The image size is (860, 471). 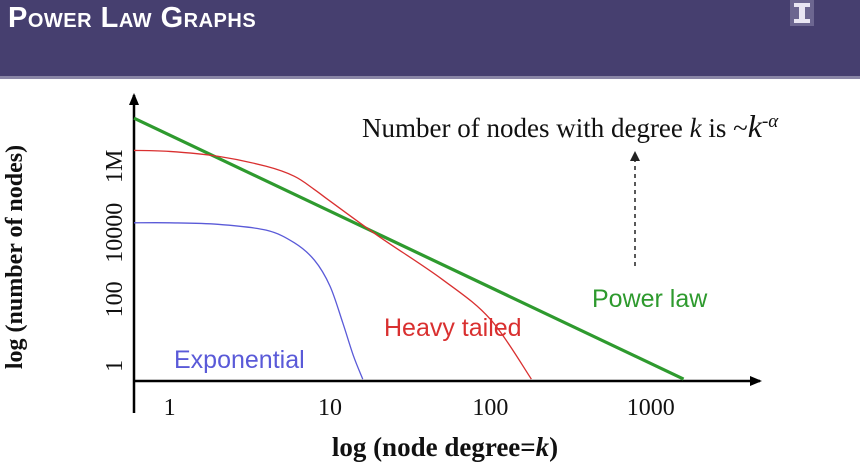 I want to click on x-tick-label: 1, so click(x=170, y=408).